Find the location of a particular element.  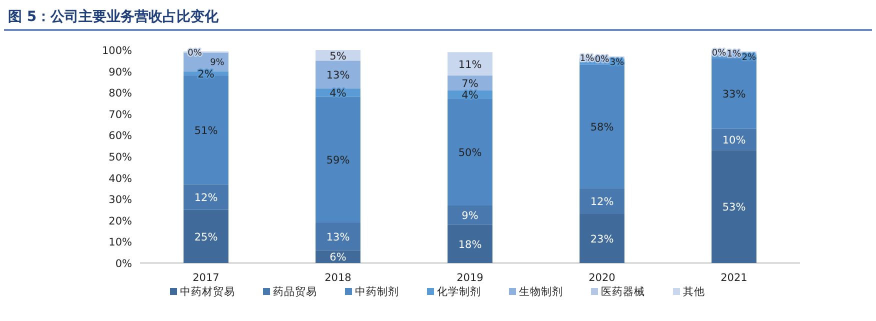

data-label: 51% is located at coordinates (206, 130).